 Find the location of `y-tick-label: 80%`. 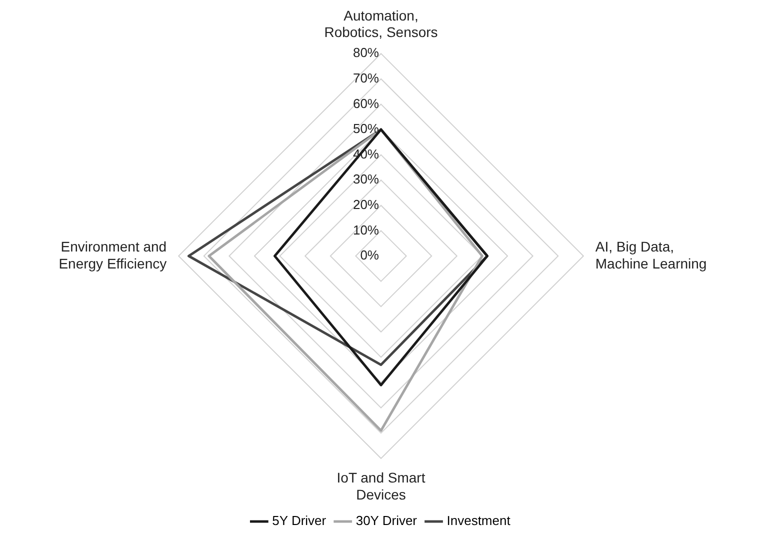

y-tick-label: 80% is located at coordinates (366, 52).